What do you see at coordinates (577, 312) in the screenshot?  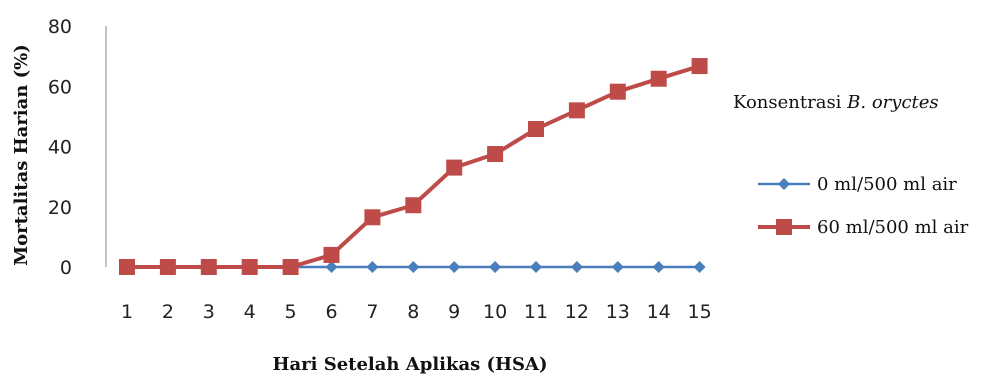 I see `x-tick-label: 12` at bounding box center [577, 312].